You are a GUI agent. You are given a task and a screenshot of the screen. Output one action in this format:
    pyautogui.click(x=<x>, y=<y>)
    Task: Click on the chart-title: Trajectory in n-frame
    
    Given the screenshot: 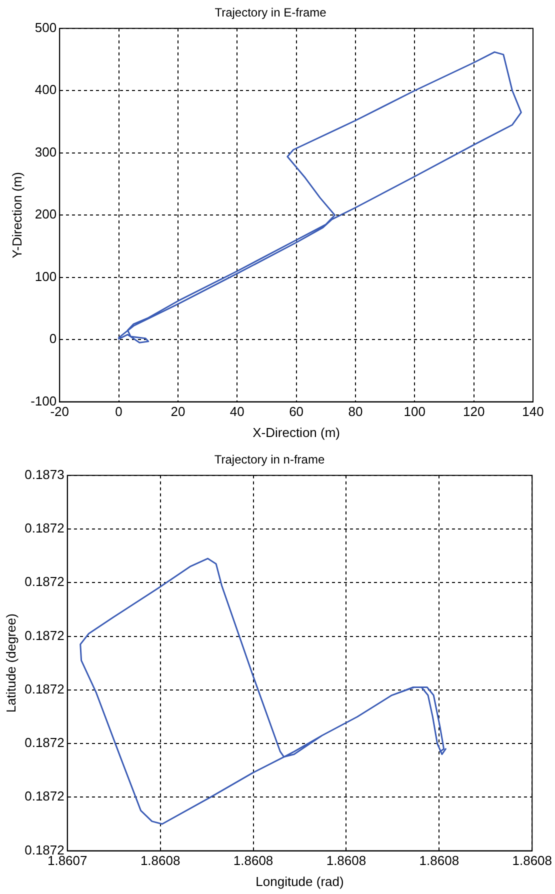 What is the action you would take?
    pyautogui.click(x=269, y=459)
    